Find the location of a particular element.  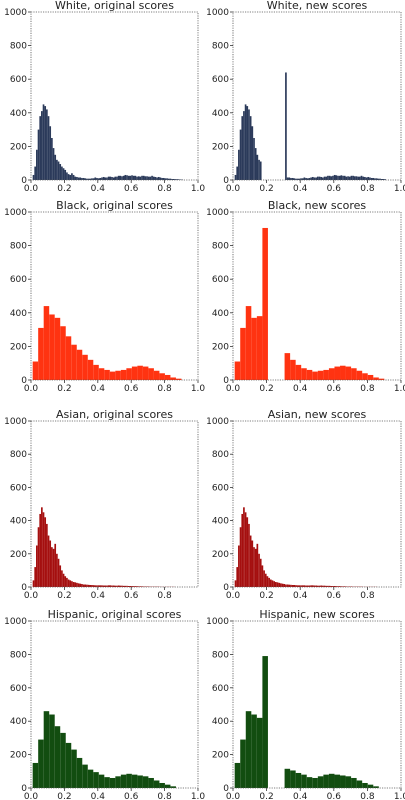

y-tick-label: 600 is located at coordinates (18, 80).